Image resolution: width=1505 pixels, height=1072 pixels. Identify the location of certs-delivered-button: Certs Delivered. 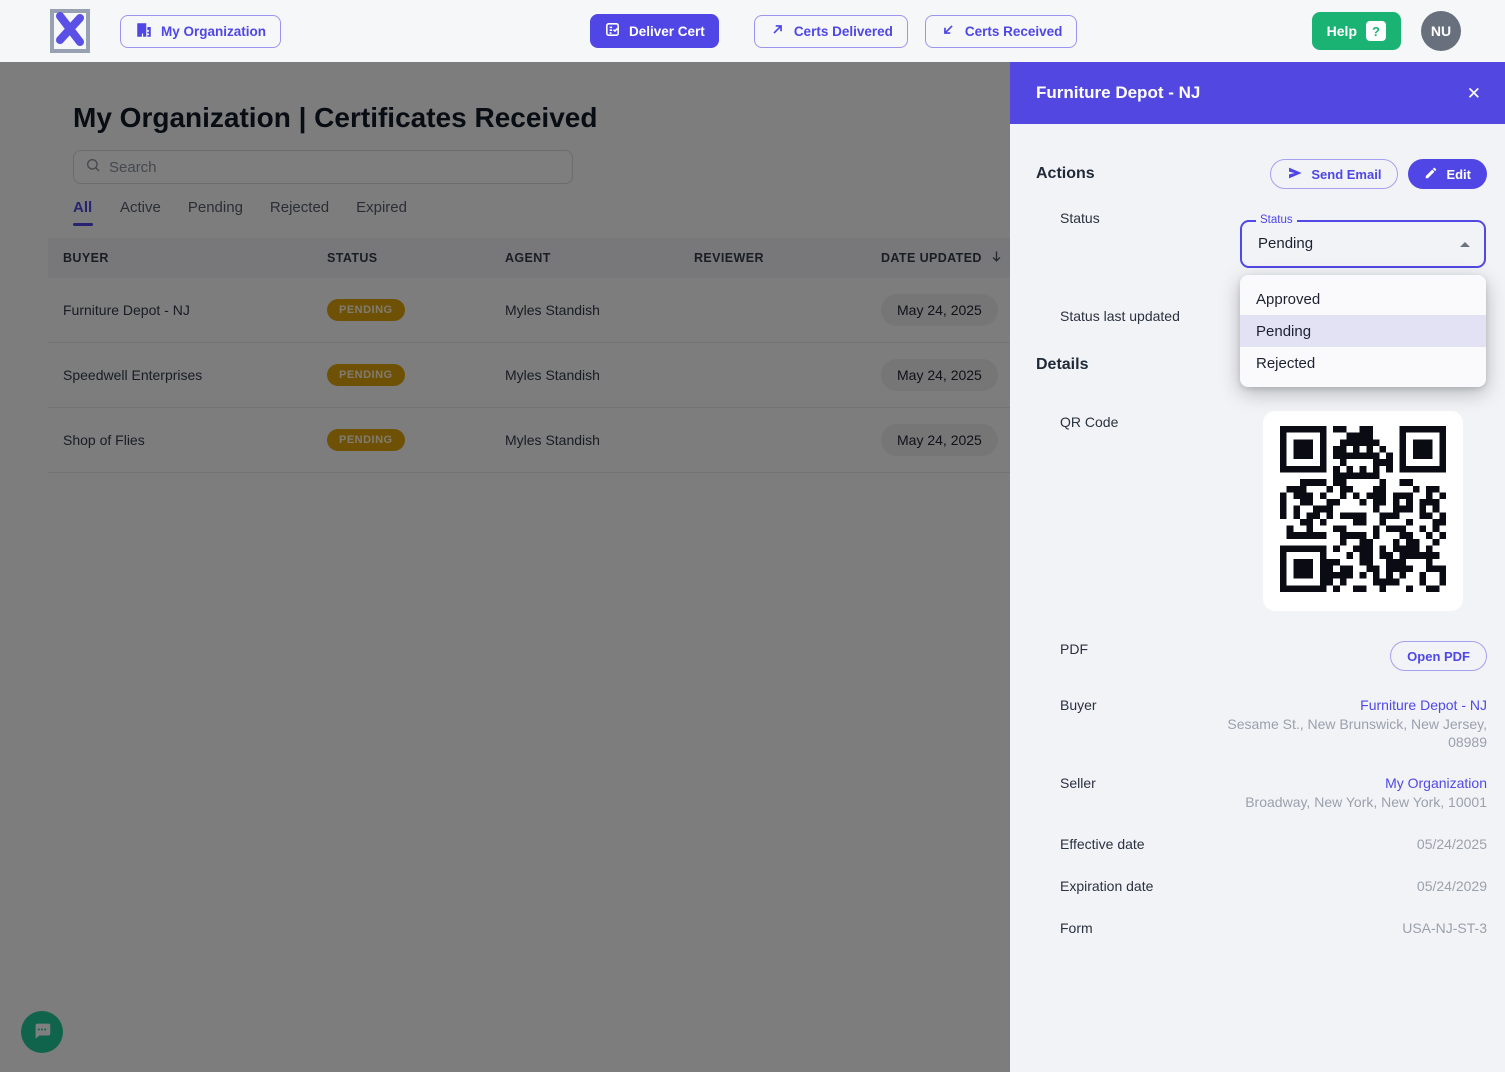
(830, 31).